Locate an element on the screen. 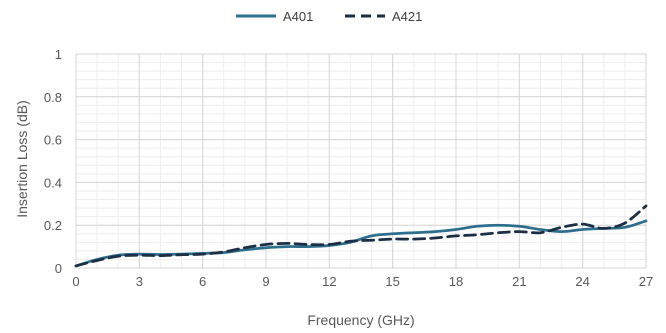 The width and height of the screenshot is (666, 333). y-tick-label: 0.8 is located at coordinates (53, 97).